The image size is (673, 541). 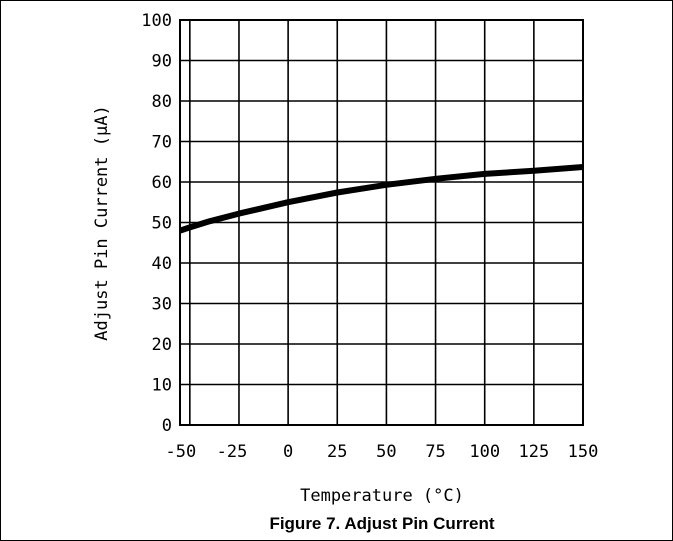 What do you see at coordinates (162, 224) in the screenshot?
I see `y-tick-label: 50` at bounding box center [162, 224].